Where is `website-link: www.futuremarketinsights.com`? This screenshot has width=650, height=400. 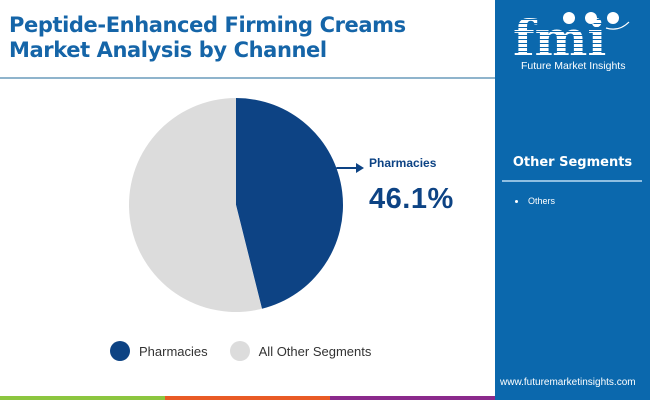
website-link: www.futuremarketinsights.com is located at coordinates (568, 382).